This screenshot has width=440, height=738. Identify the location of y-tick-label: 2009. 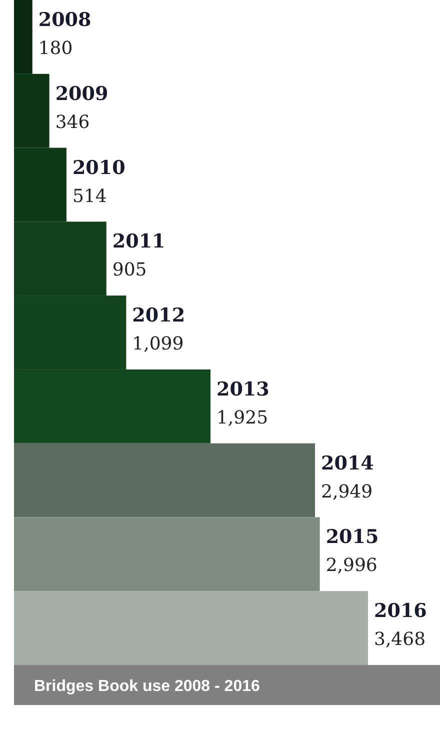
(81, 93).